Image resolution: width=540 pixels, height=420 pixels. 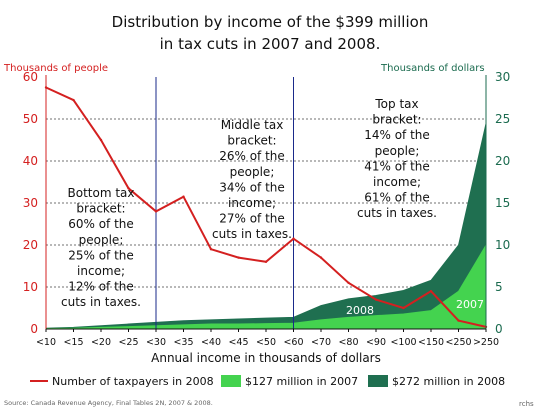 What do you see at coordinates (415, 307) in the screenshot?
I see `series-labels: 2008 2007` at bounding box center [415, 307].